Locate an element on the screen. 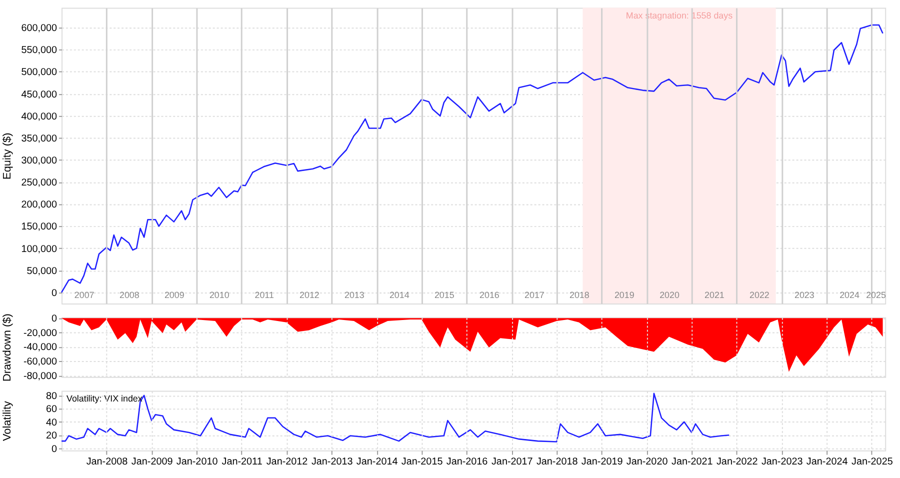 Image resolution: width=900 pixels, height=478 pixels. x-tick-label: 2016 is located at coordinates (490, 295).